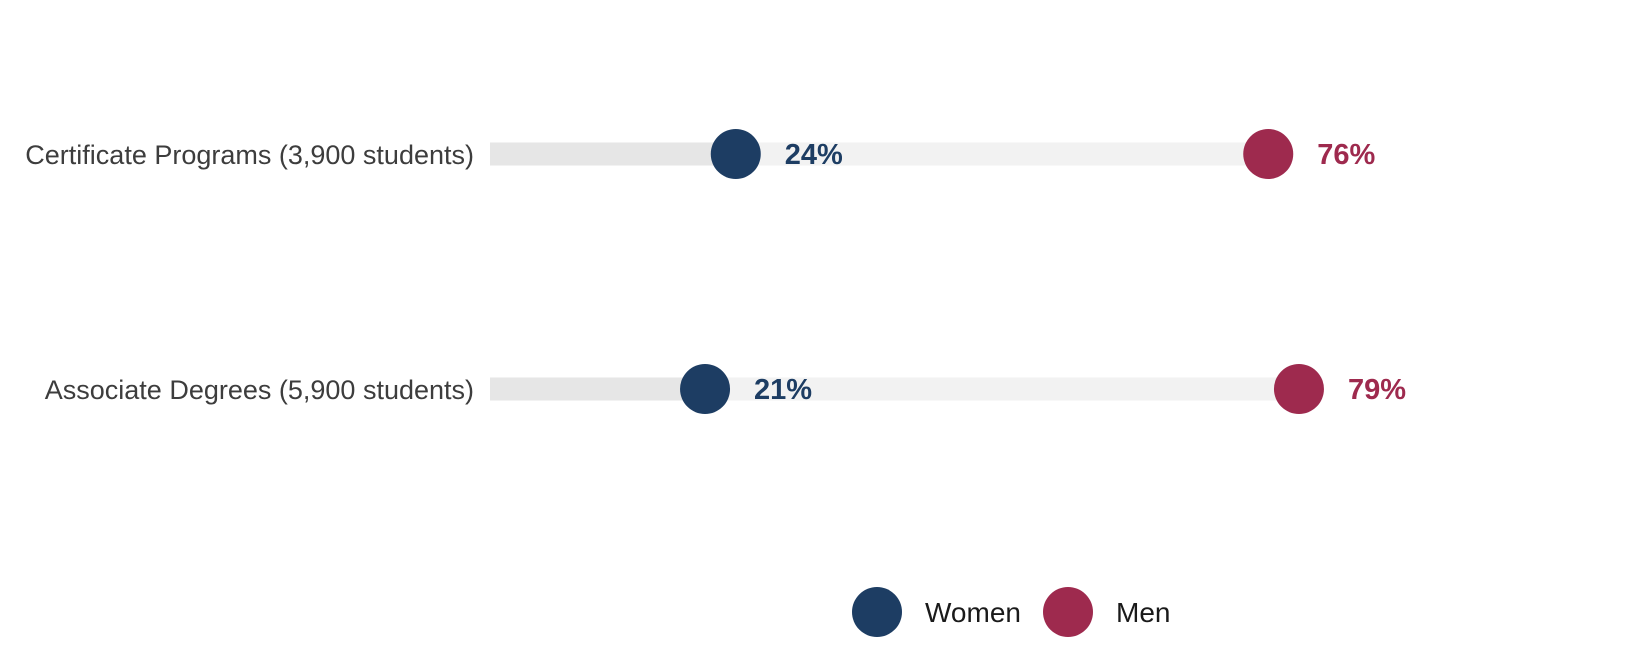 The image size is (1632, 672). What do you see at coordinates (249, 155) in the screenshot?
I see `category-label: Certificate Programs (3,900 students)` at bounding box center [249, 155].